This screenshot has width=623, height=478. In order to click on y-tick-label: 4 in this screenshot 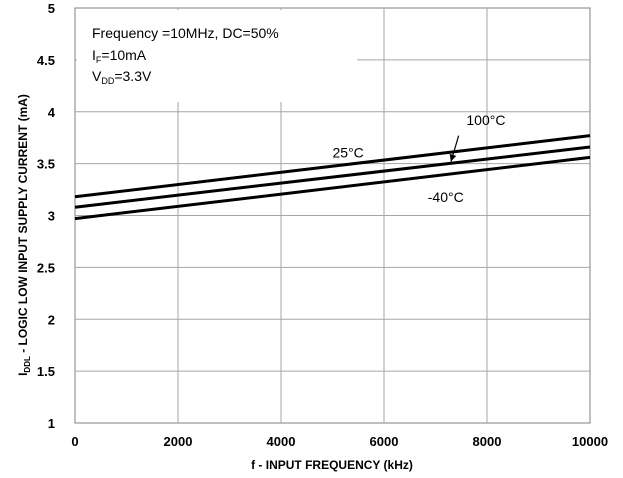, I will do `click(52, 112)`.